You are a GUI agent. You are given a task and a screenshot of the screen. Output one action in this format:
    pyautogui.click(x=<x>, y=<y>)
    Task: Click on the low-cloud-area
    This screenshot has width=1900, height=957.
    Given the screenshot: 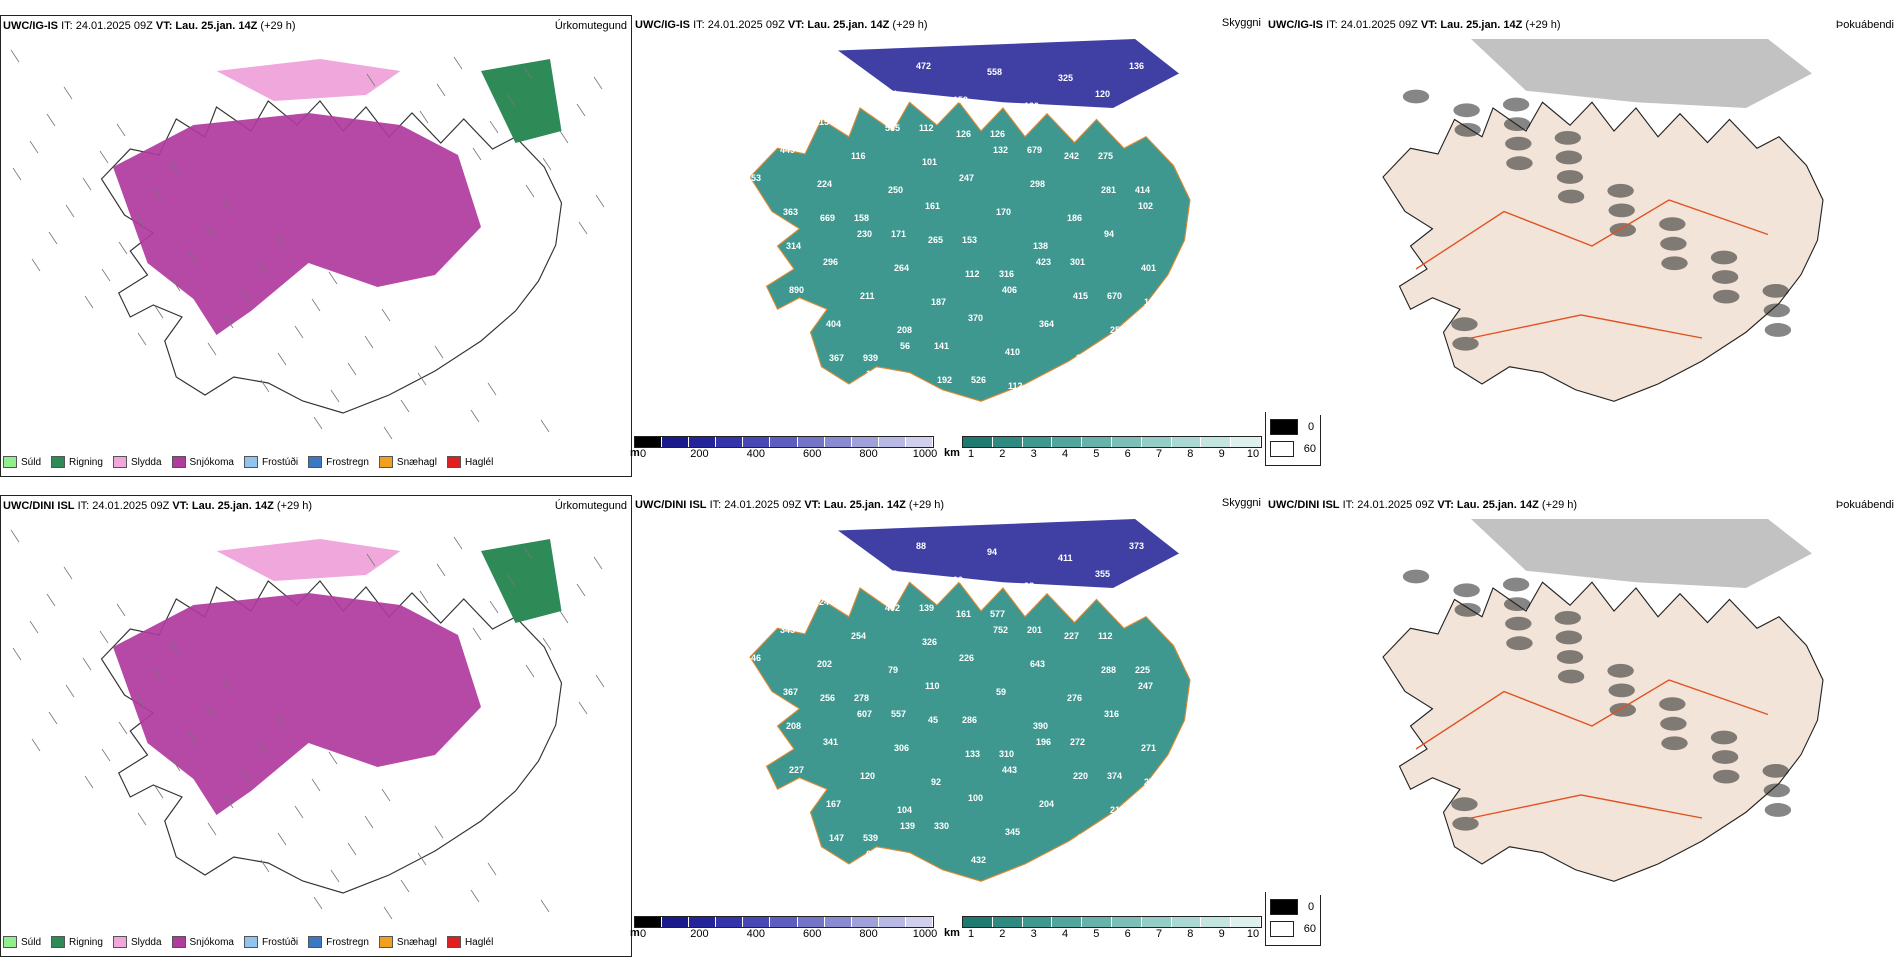 What is the action you would take?
    pyautogui.click(x=1008, y=73)
    